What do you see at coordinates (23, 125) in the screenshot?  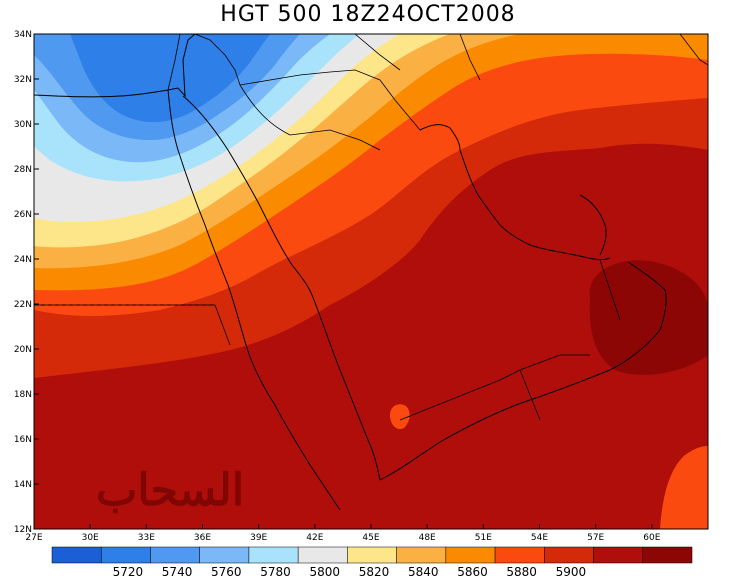 I see `lat-tick-label: 30N` at bounding box center [23, 125].